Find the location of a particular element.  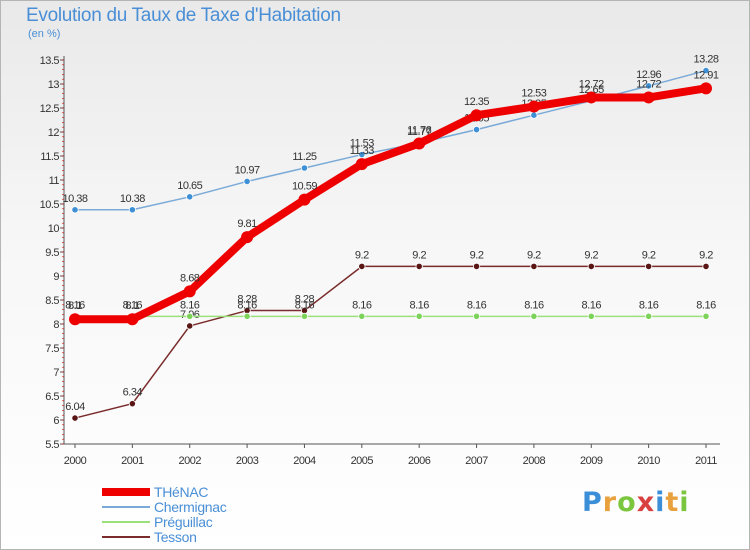

y-tick-label: 9.5 is located at coordinates (52, 253).